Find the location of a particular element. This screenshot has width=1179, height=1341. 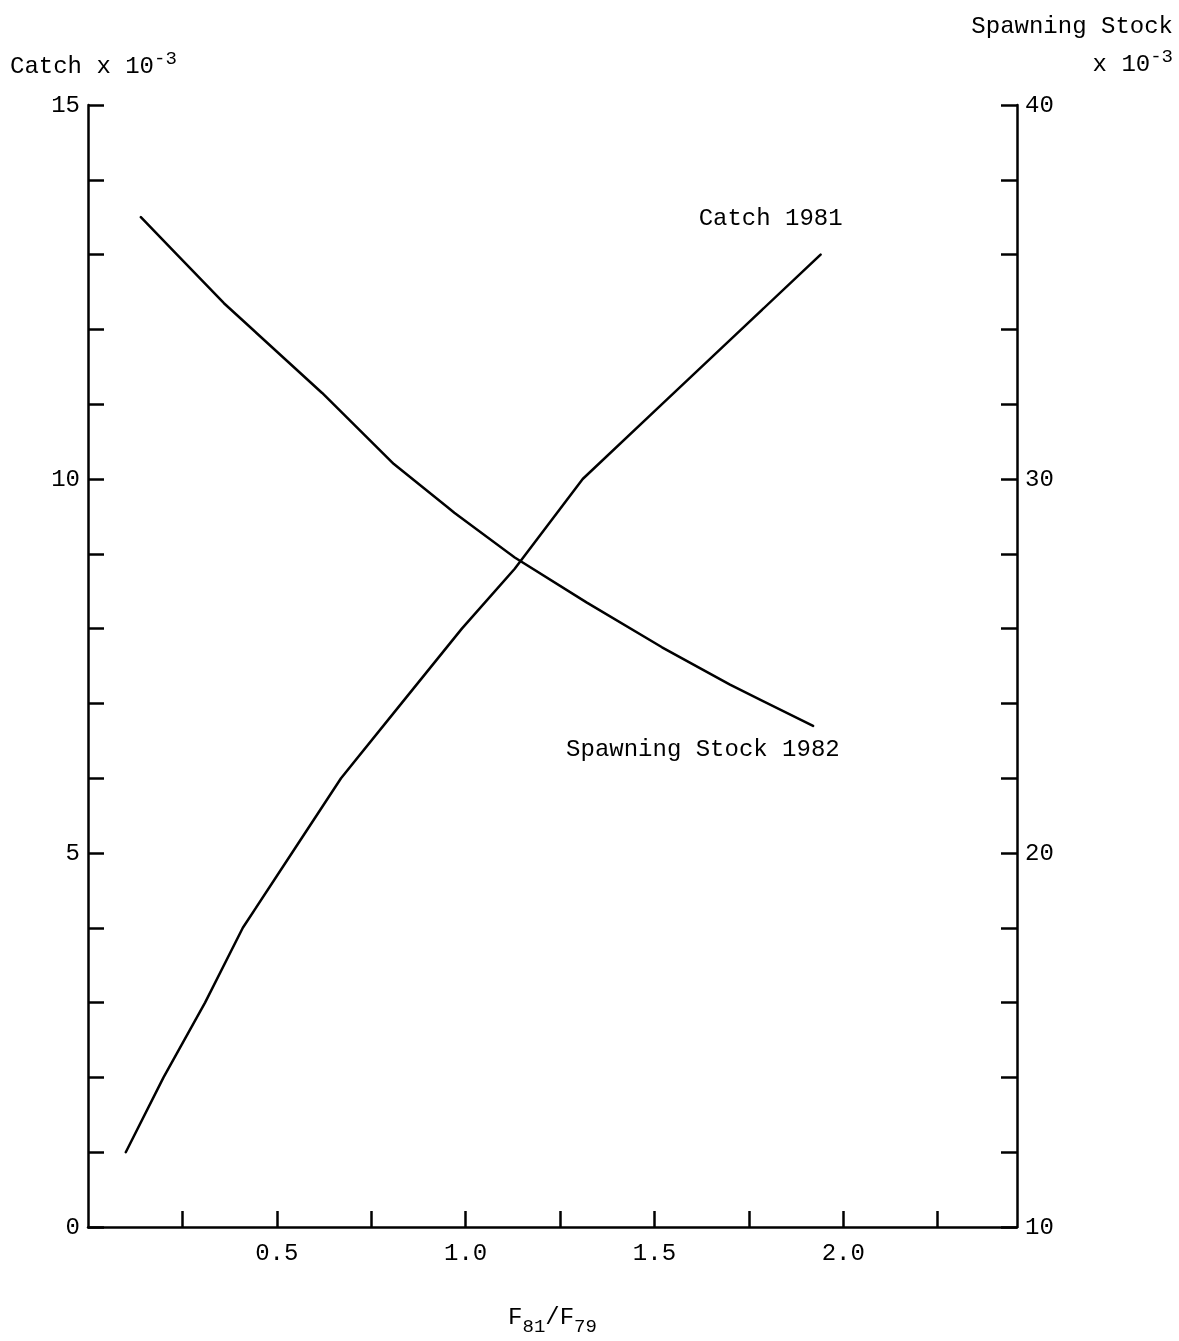

series-label: Spawning Stock 1982 is located at coordinates (703, 750).